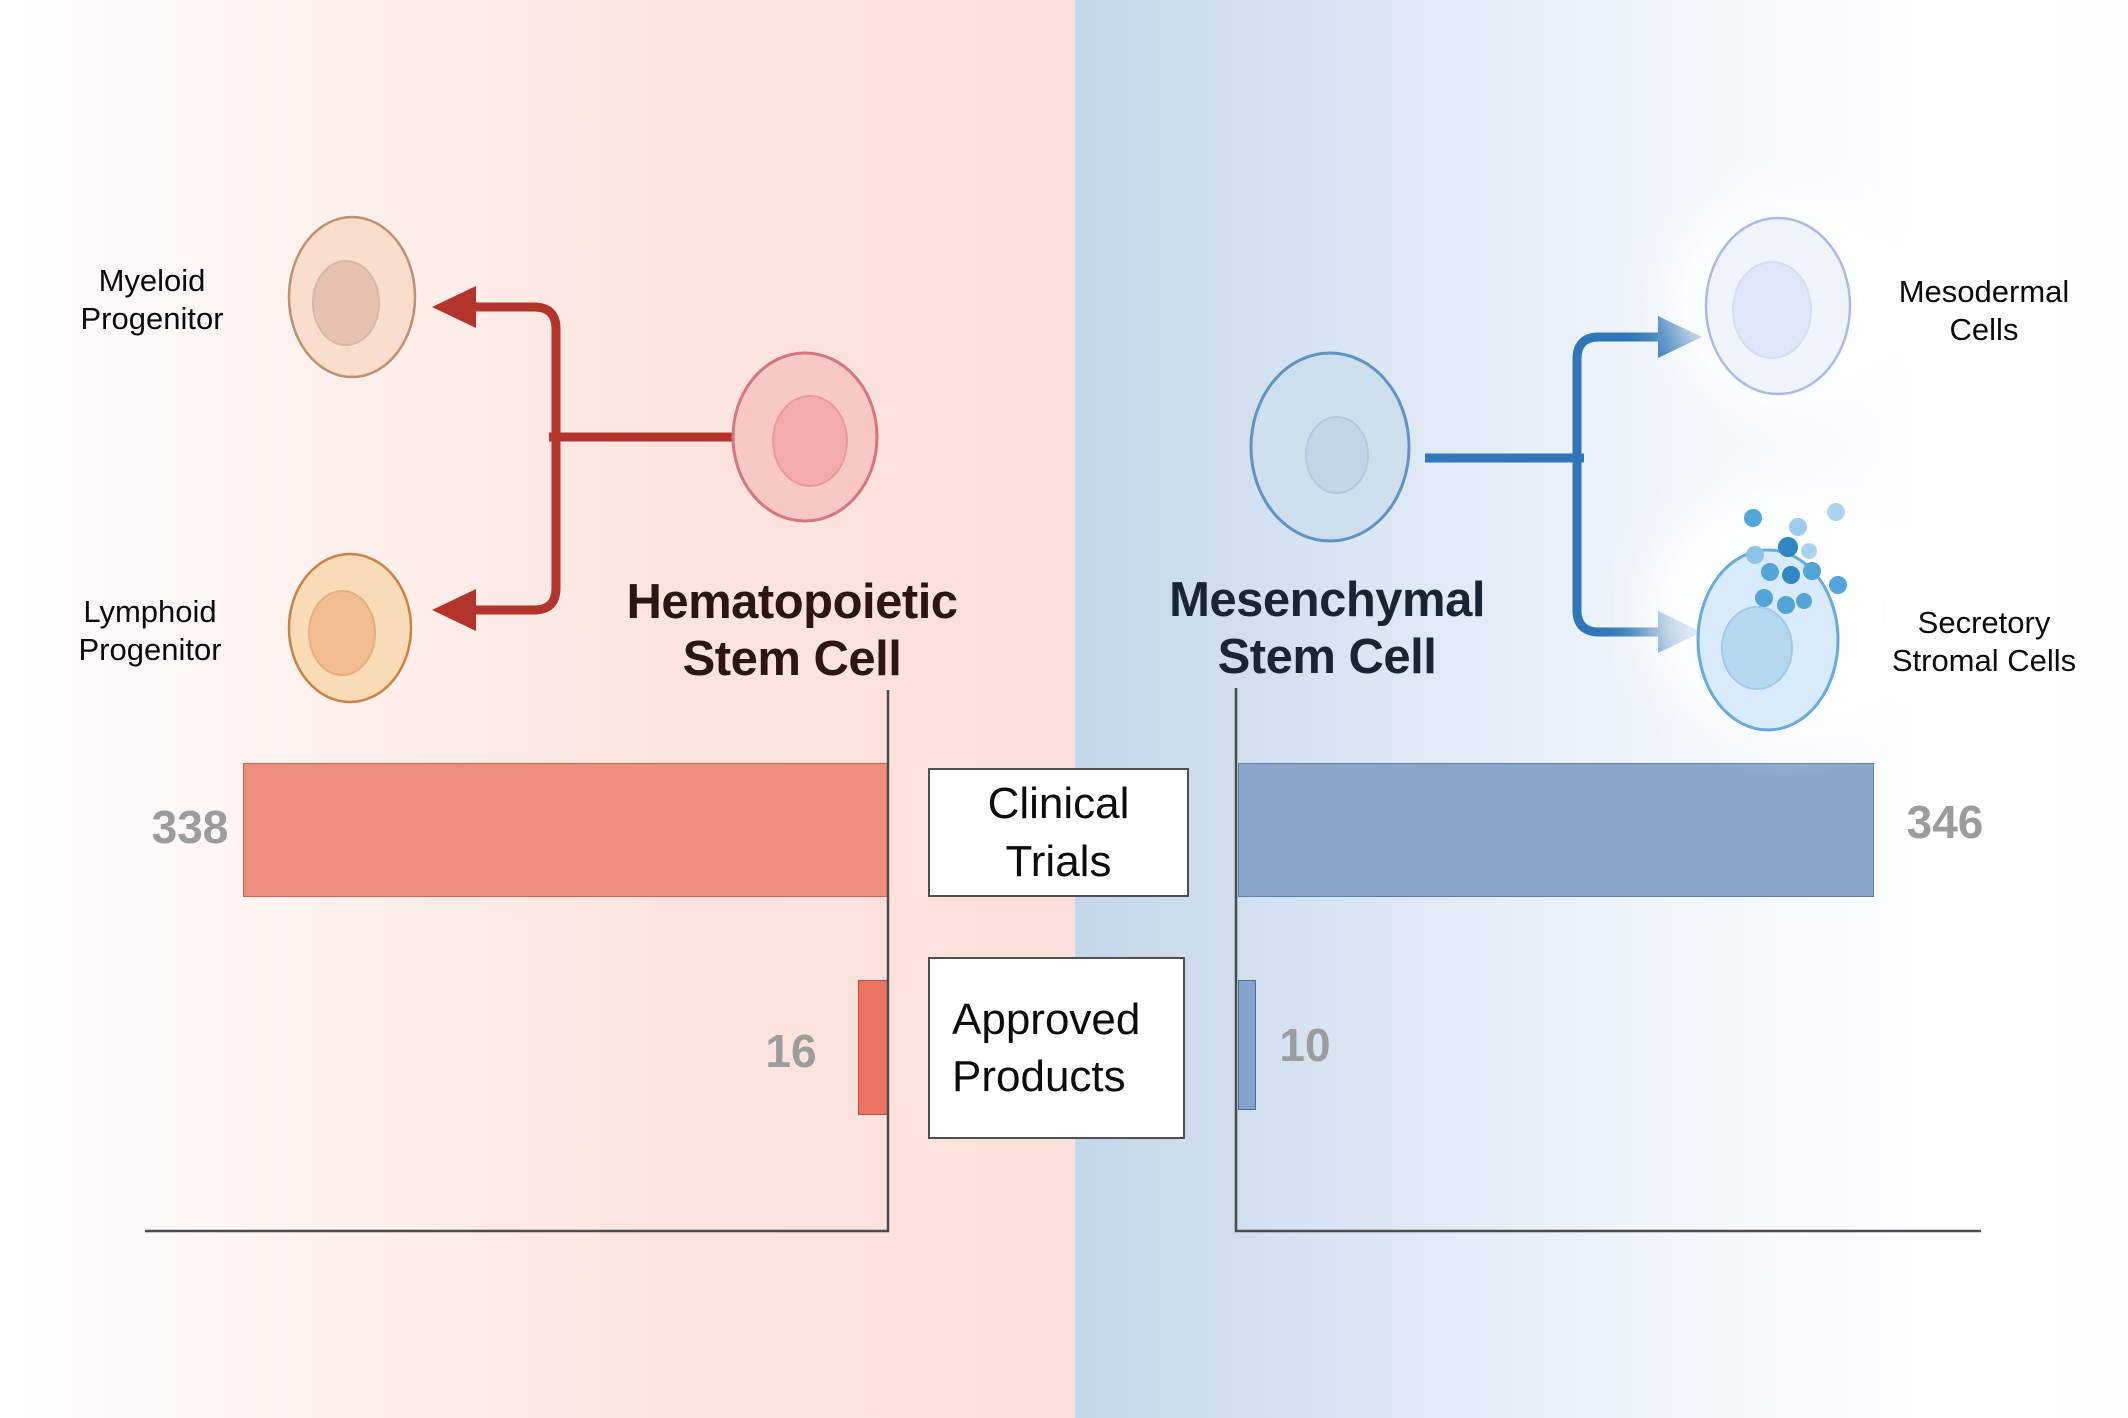 The width and height of the screenshot is (2128, 1418). What do you see at coordinates (1058, 861) in the screenshot?
I see `clinical-trials-box-line2: Trials` at bounding box center [1058, 861].